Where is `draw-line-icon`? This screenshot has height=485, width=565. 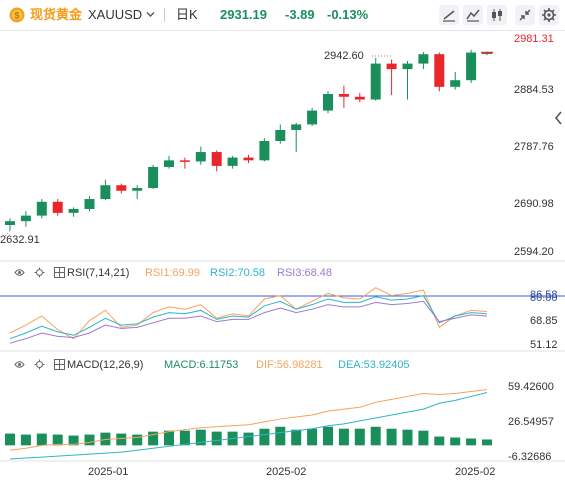
draw-line-icon is located at coordinates (449, 15).